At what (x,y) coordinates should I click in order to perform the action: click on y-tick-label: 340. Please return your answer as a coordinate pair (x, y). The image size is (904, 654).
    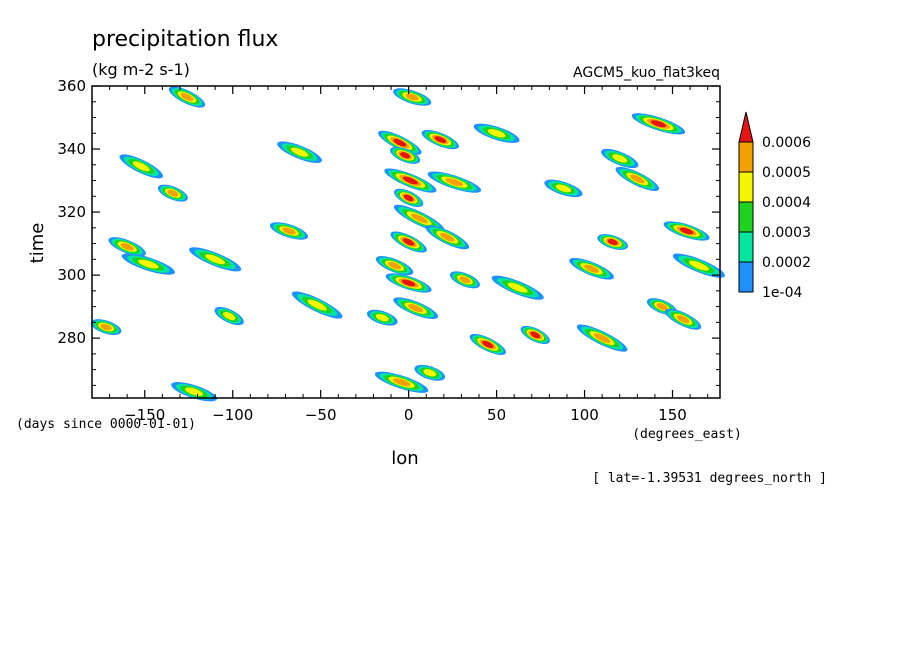
    Looking at the image, I should click on (71, 149).